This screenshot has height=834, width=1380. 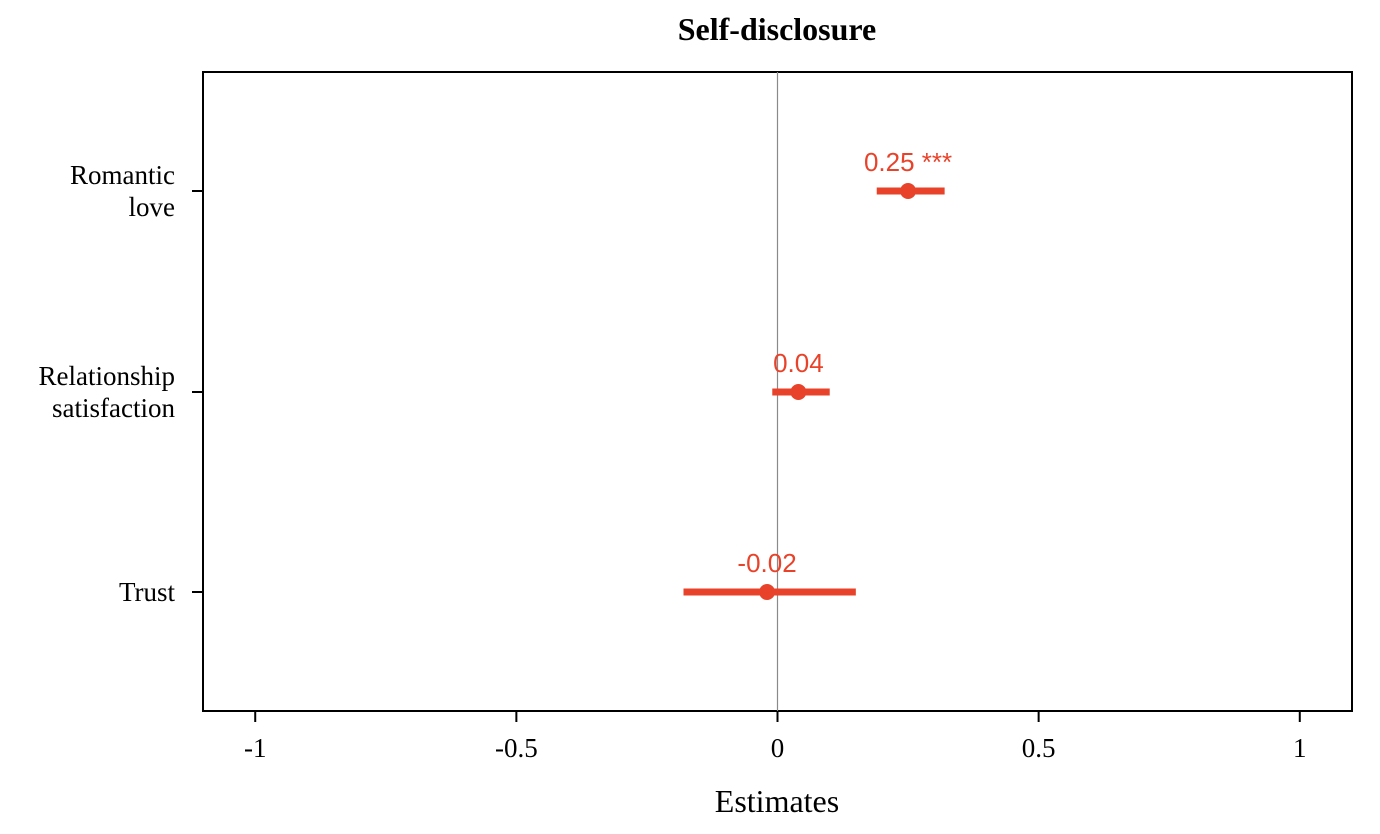 I want to click on estimate-label: 0.04, so click(x=798, y=363).